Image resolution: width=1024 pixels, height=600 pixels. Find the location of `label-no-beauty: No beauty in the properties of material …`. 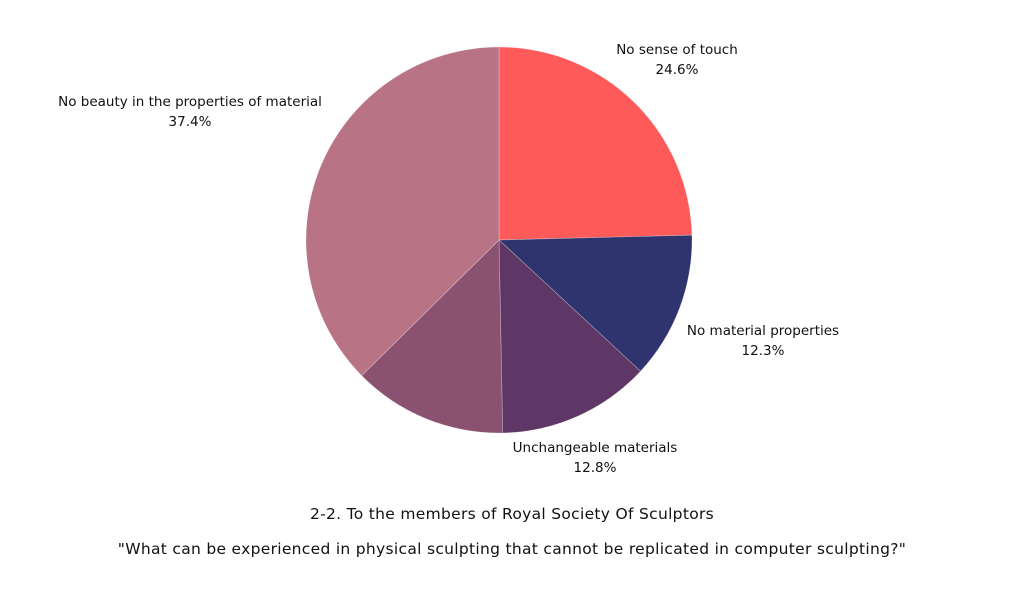

label-no-beauty: No beauty in the properties of material … is located at coordinates (190, 112).